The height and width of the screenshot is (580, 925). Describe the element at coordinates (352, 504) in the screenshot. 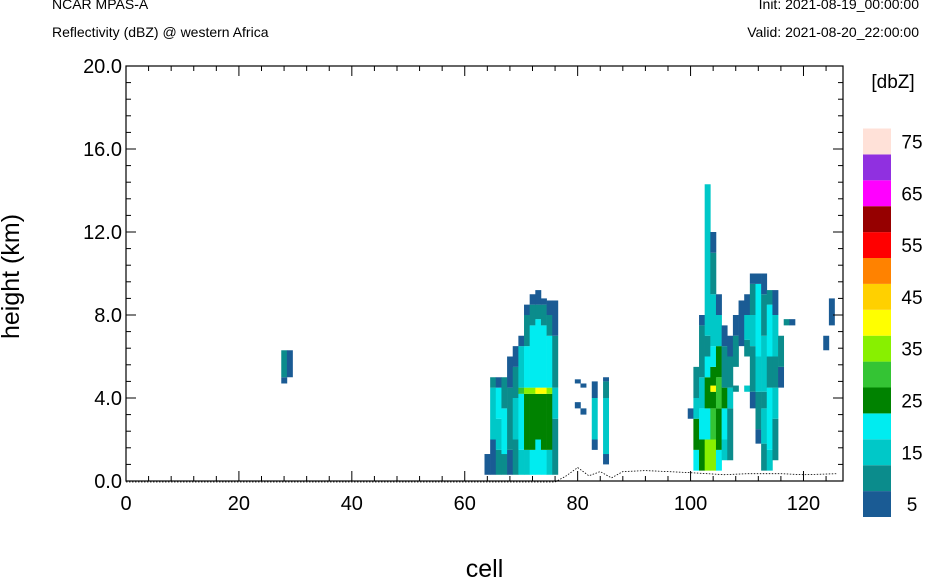

I see `x-tick-label: 40` at that location.